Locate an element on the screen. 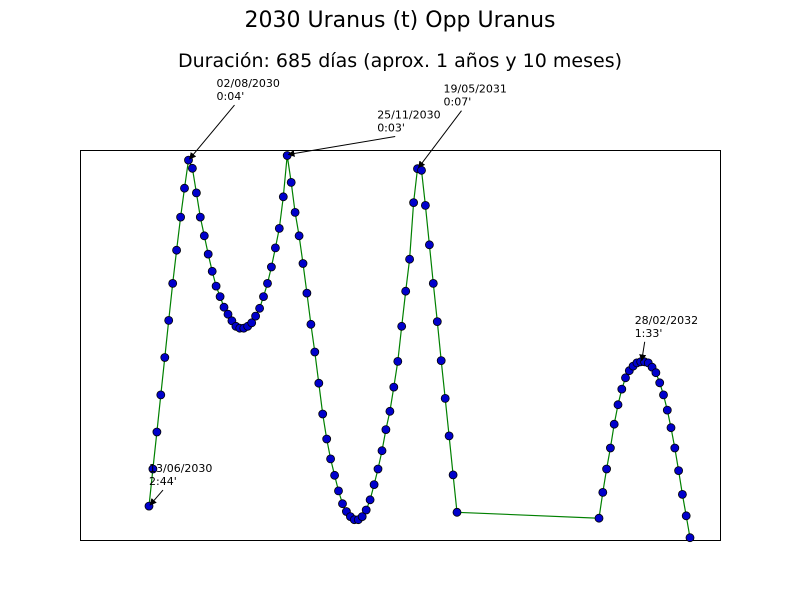  annotation-date: 13/06/2030 is located at coordinates (180, 468).